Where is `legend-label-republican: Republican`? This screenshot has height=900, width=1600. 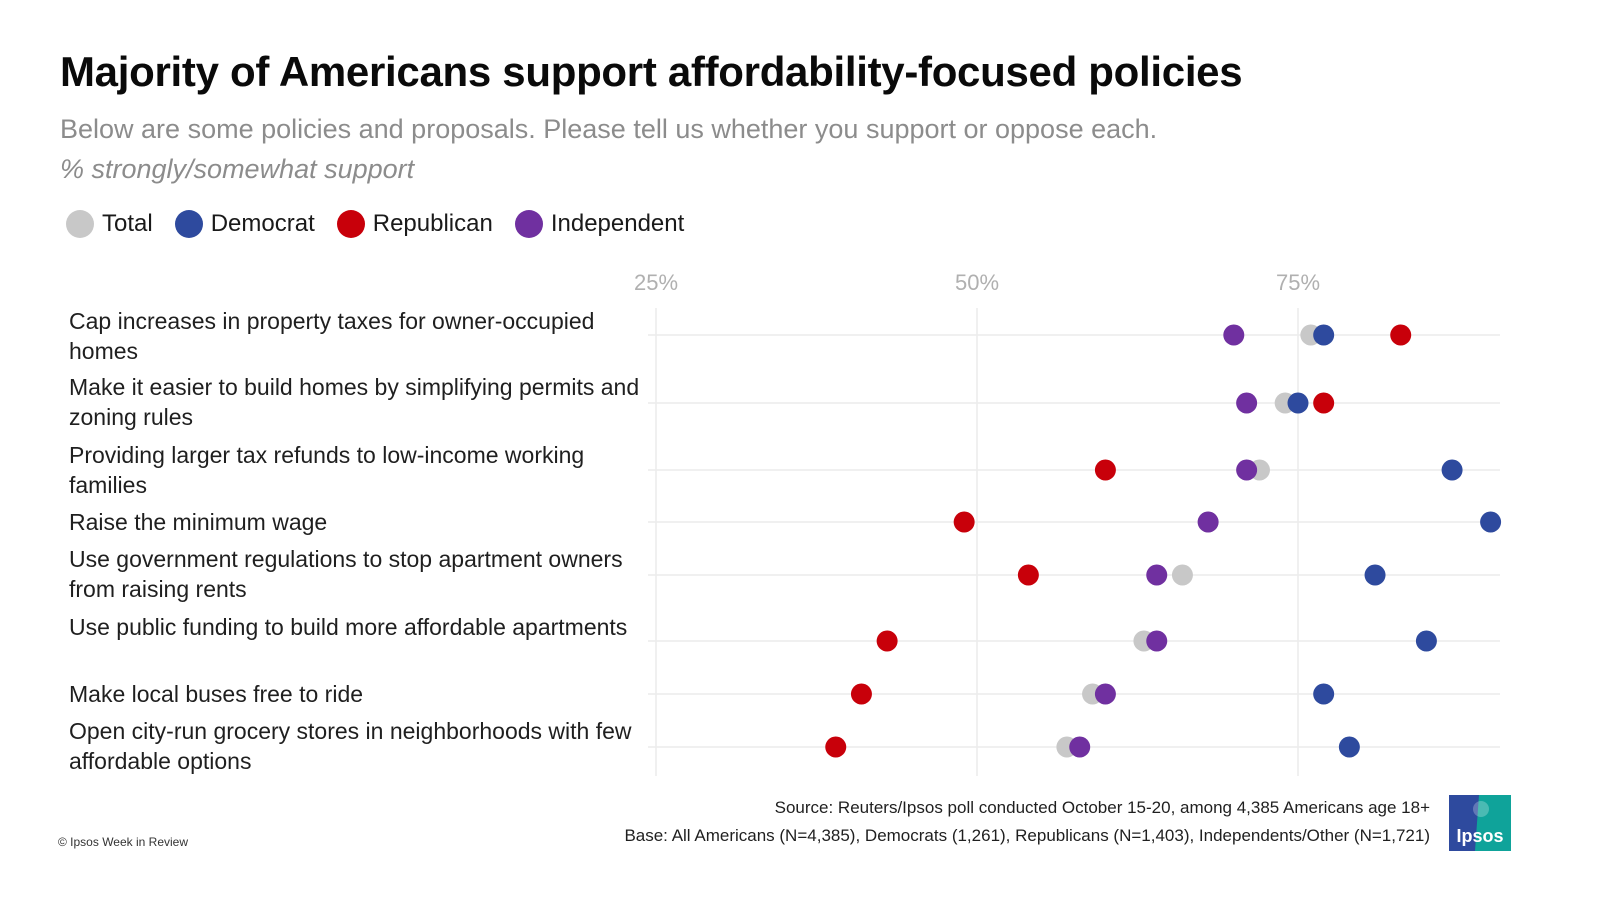 legend-label-republican: Republican is located at coordinates (432, 223).